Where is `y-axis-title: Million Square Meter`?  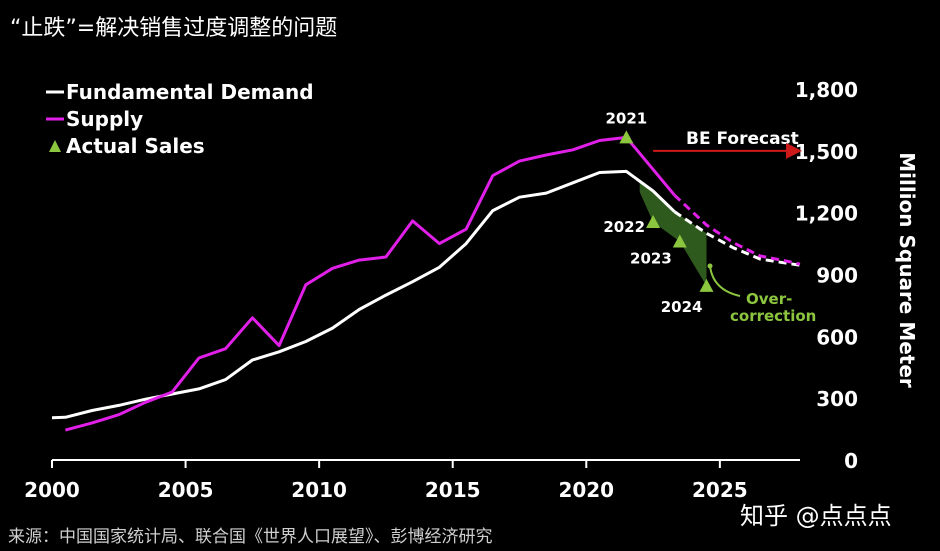
y-axis-title: Million Square Meter is located at coordinates (907, 270).